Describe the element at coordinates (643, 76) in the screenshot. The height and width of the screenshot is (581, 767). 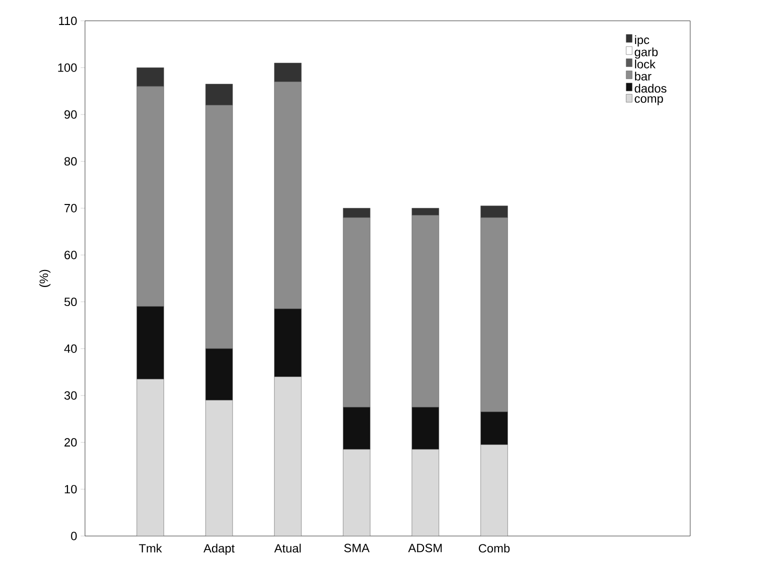
I see `legend-label: bar` at that location.